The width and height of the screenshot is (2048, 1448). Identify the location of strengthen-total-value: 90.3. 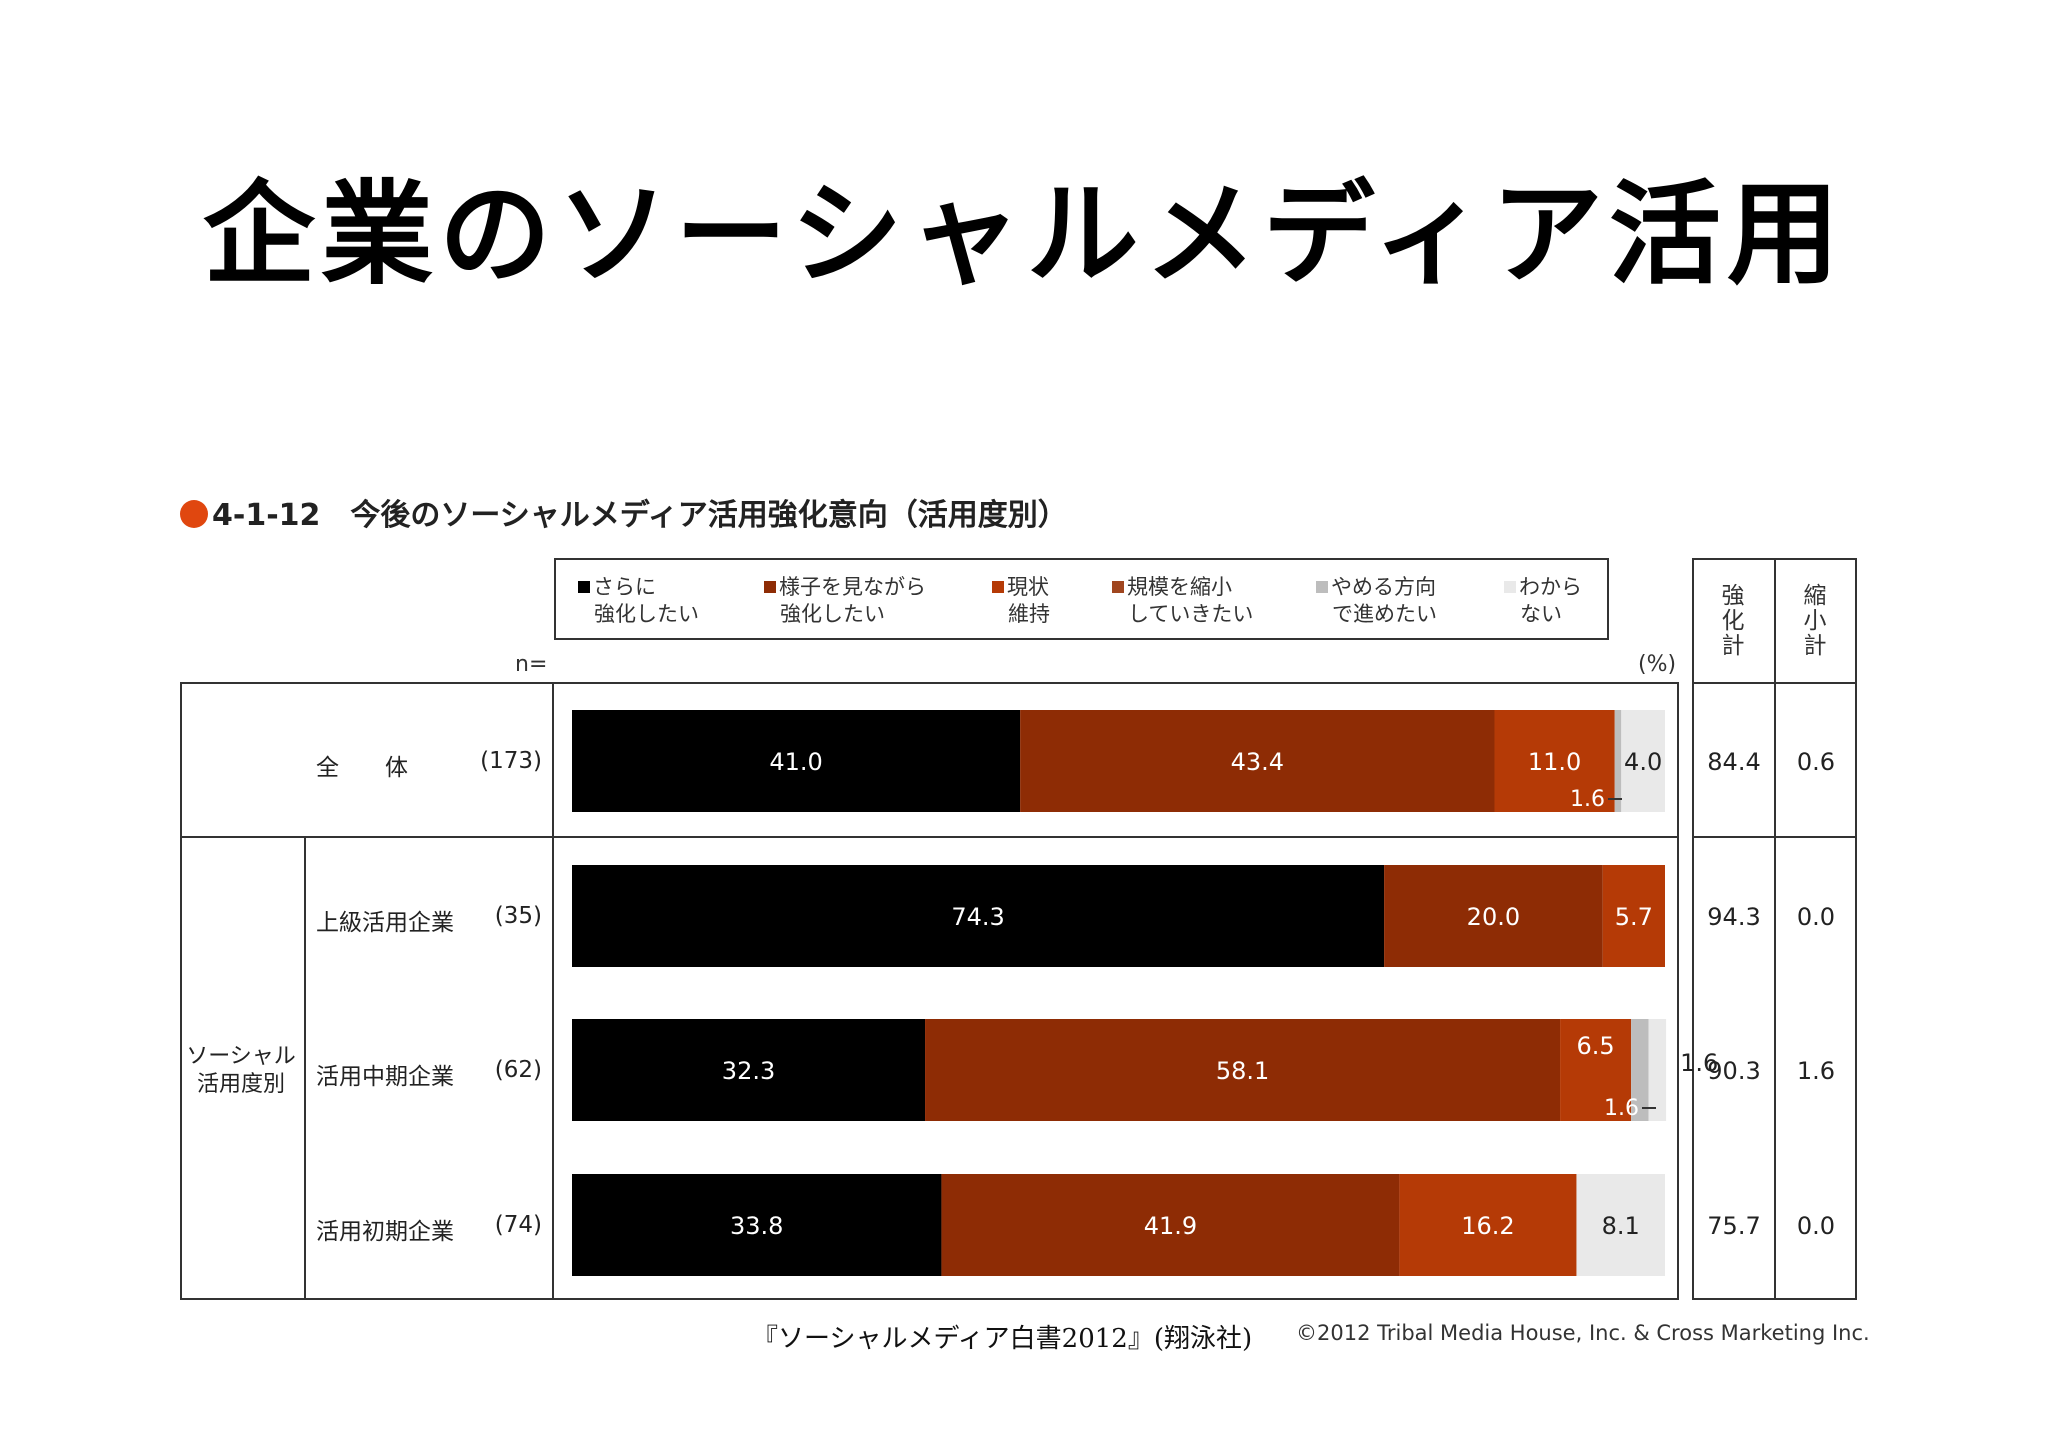
(1734, 1071).